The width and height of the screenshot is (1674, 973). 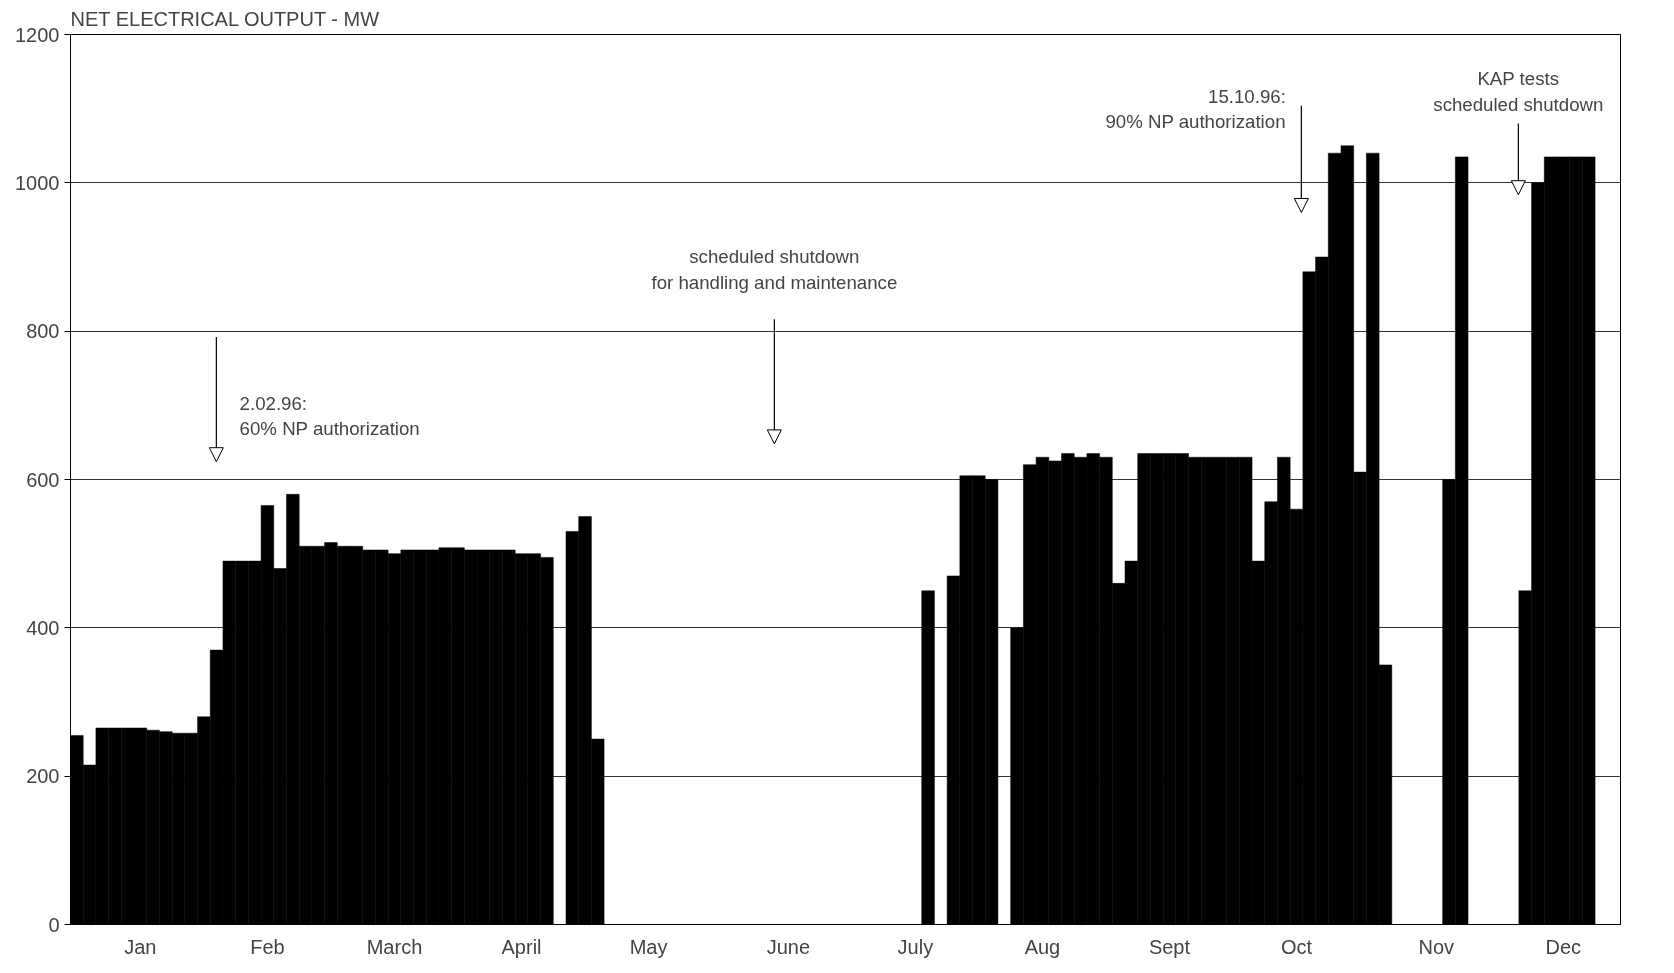 I want to click on x-tick-label: June, so click(x=788, y=946).